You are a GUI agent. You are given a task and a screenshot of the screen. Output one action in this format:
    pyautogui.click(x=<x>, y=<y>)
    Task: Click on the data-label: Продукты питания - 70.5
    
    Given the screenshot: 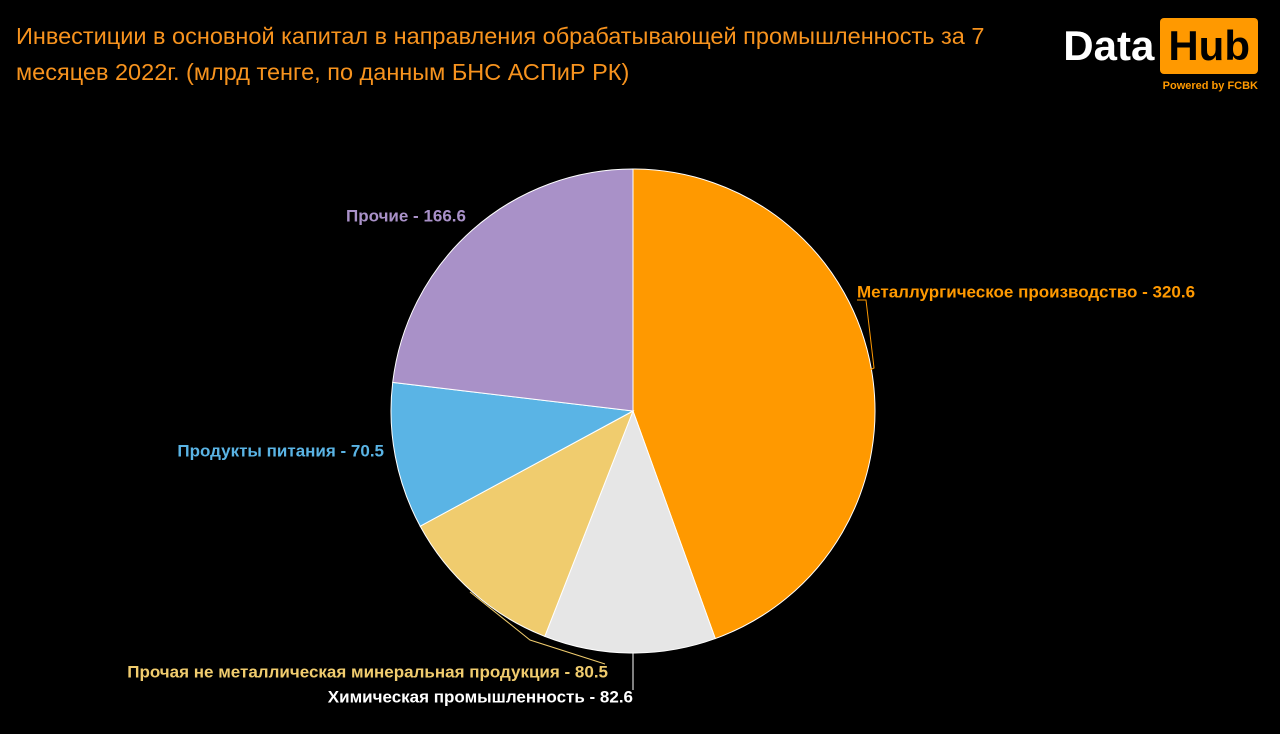 What is the action you would take?
    pyautogui.click(x=280, y=450)
    